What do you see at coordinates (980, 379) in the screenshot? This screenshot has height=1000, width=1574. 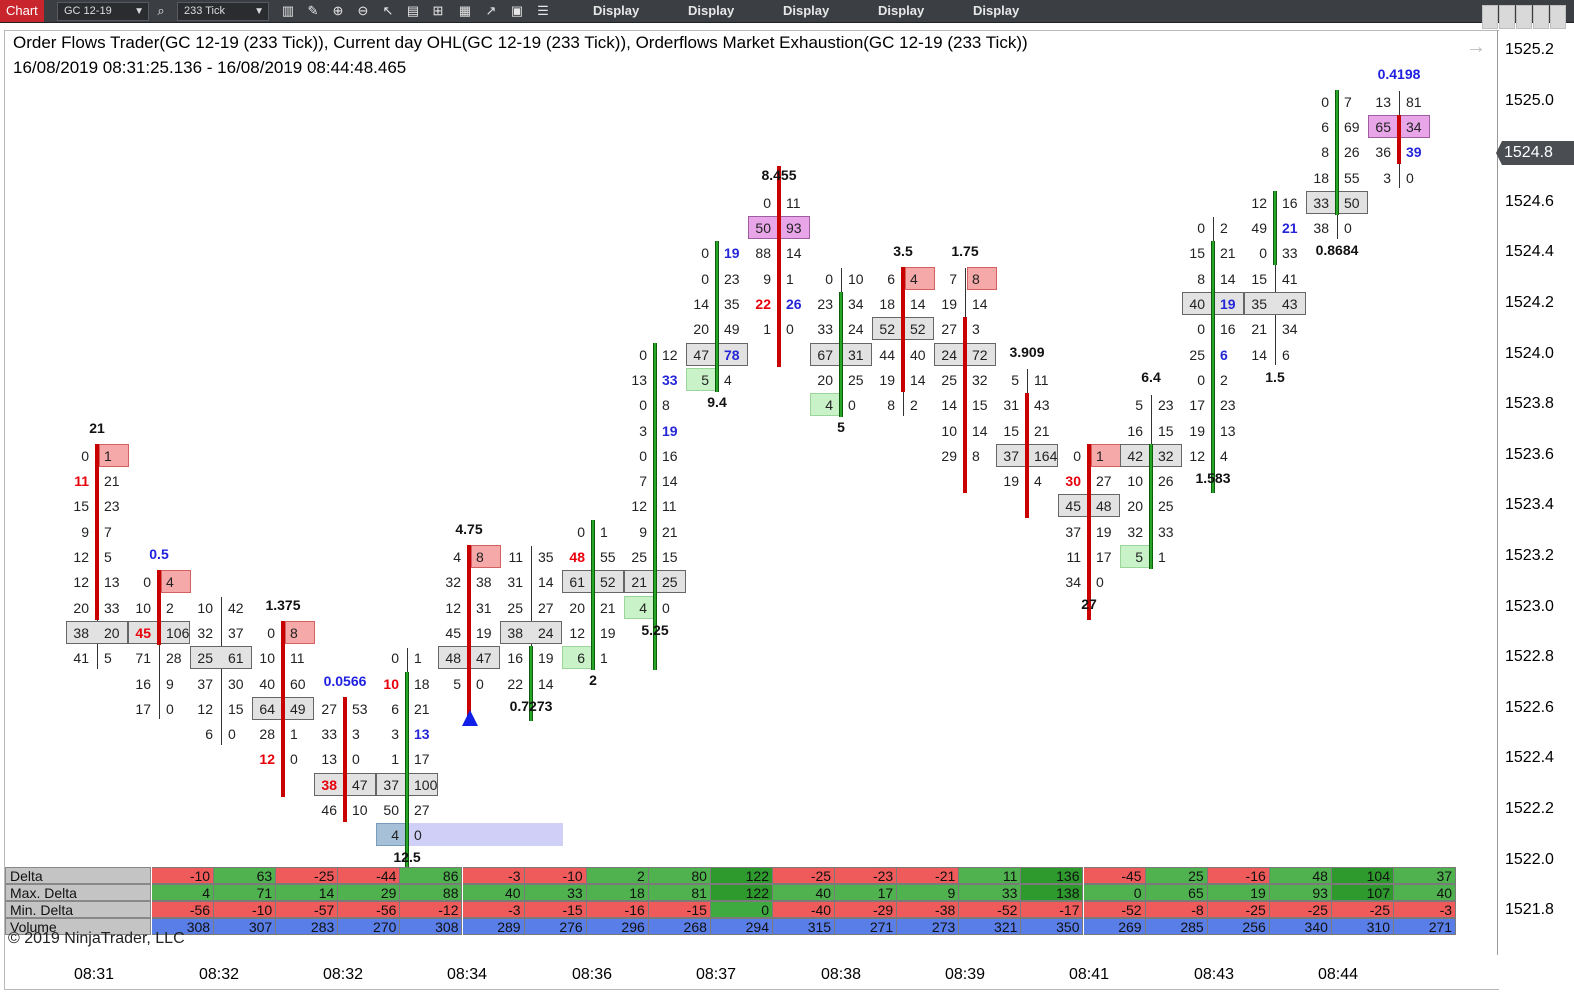 I see `ask-volume: 32` at bounding box center [980, 379].